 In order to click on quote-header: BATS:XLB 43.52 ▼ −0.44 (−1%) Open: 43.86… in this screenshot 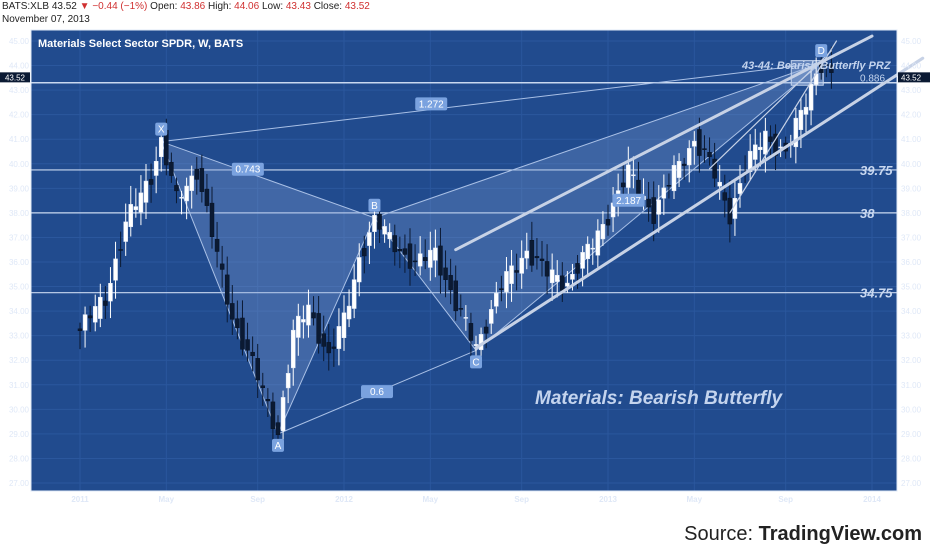, I will do `click(466, 13)`.